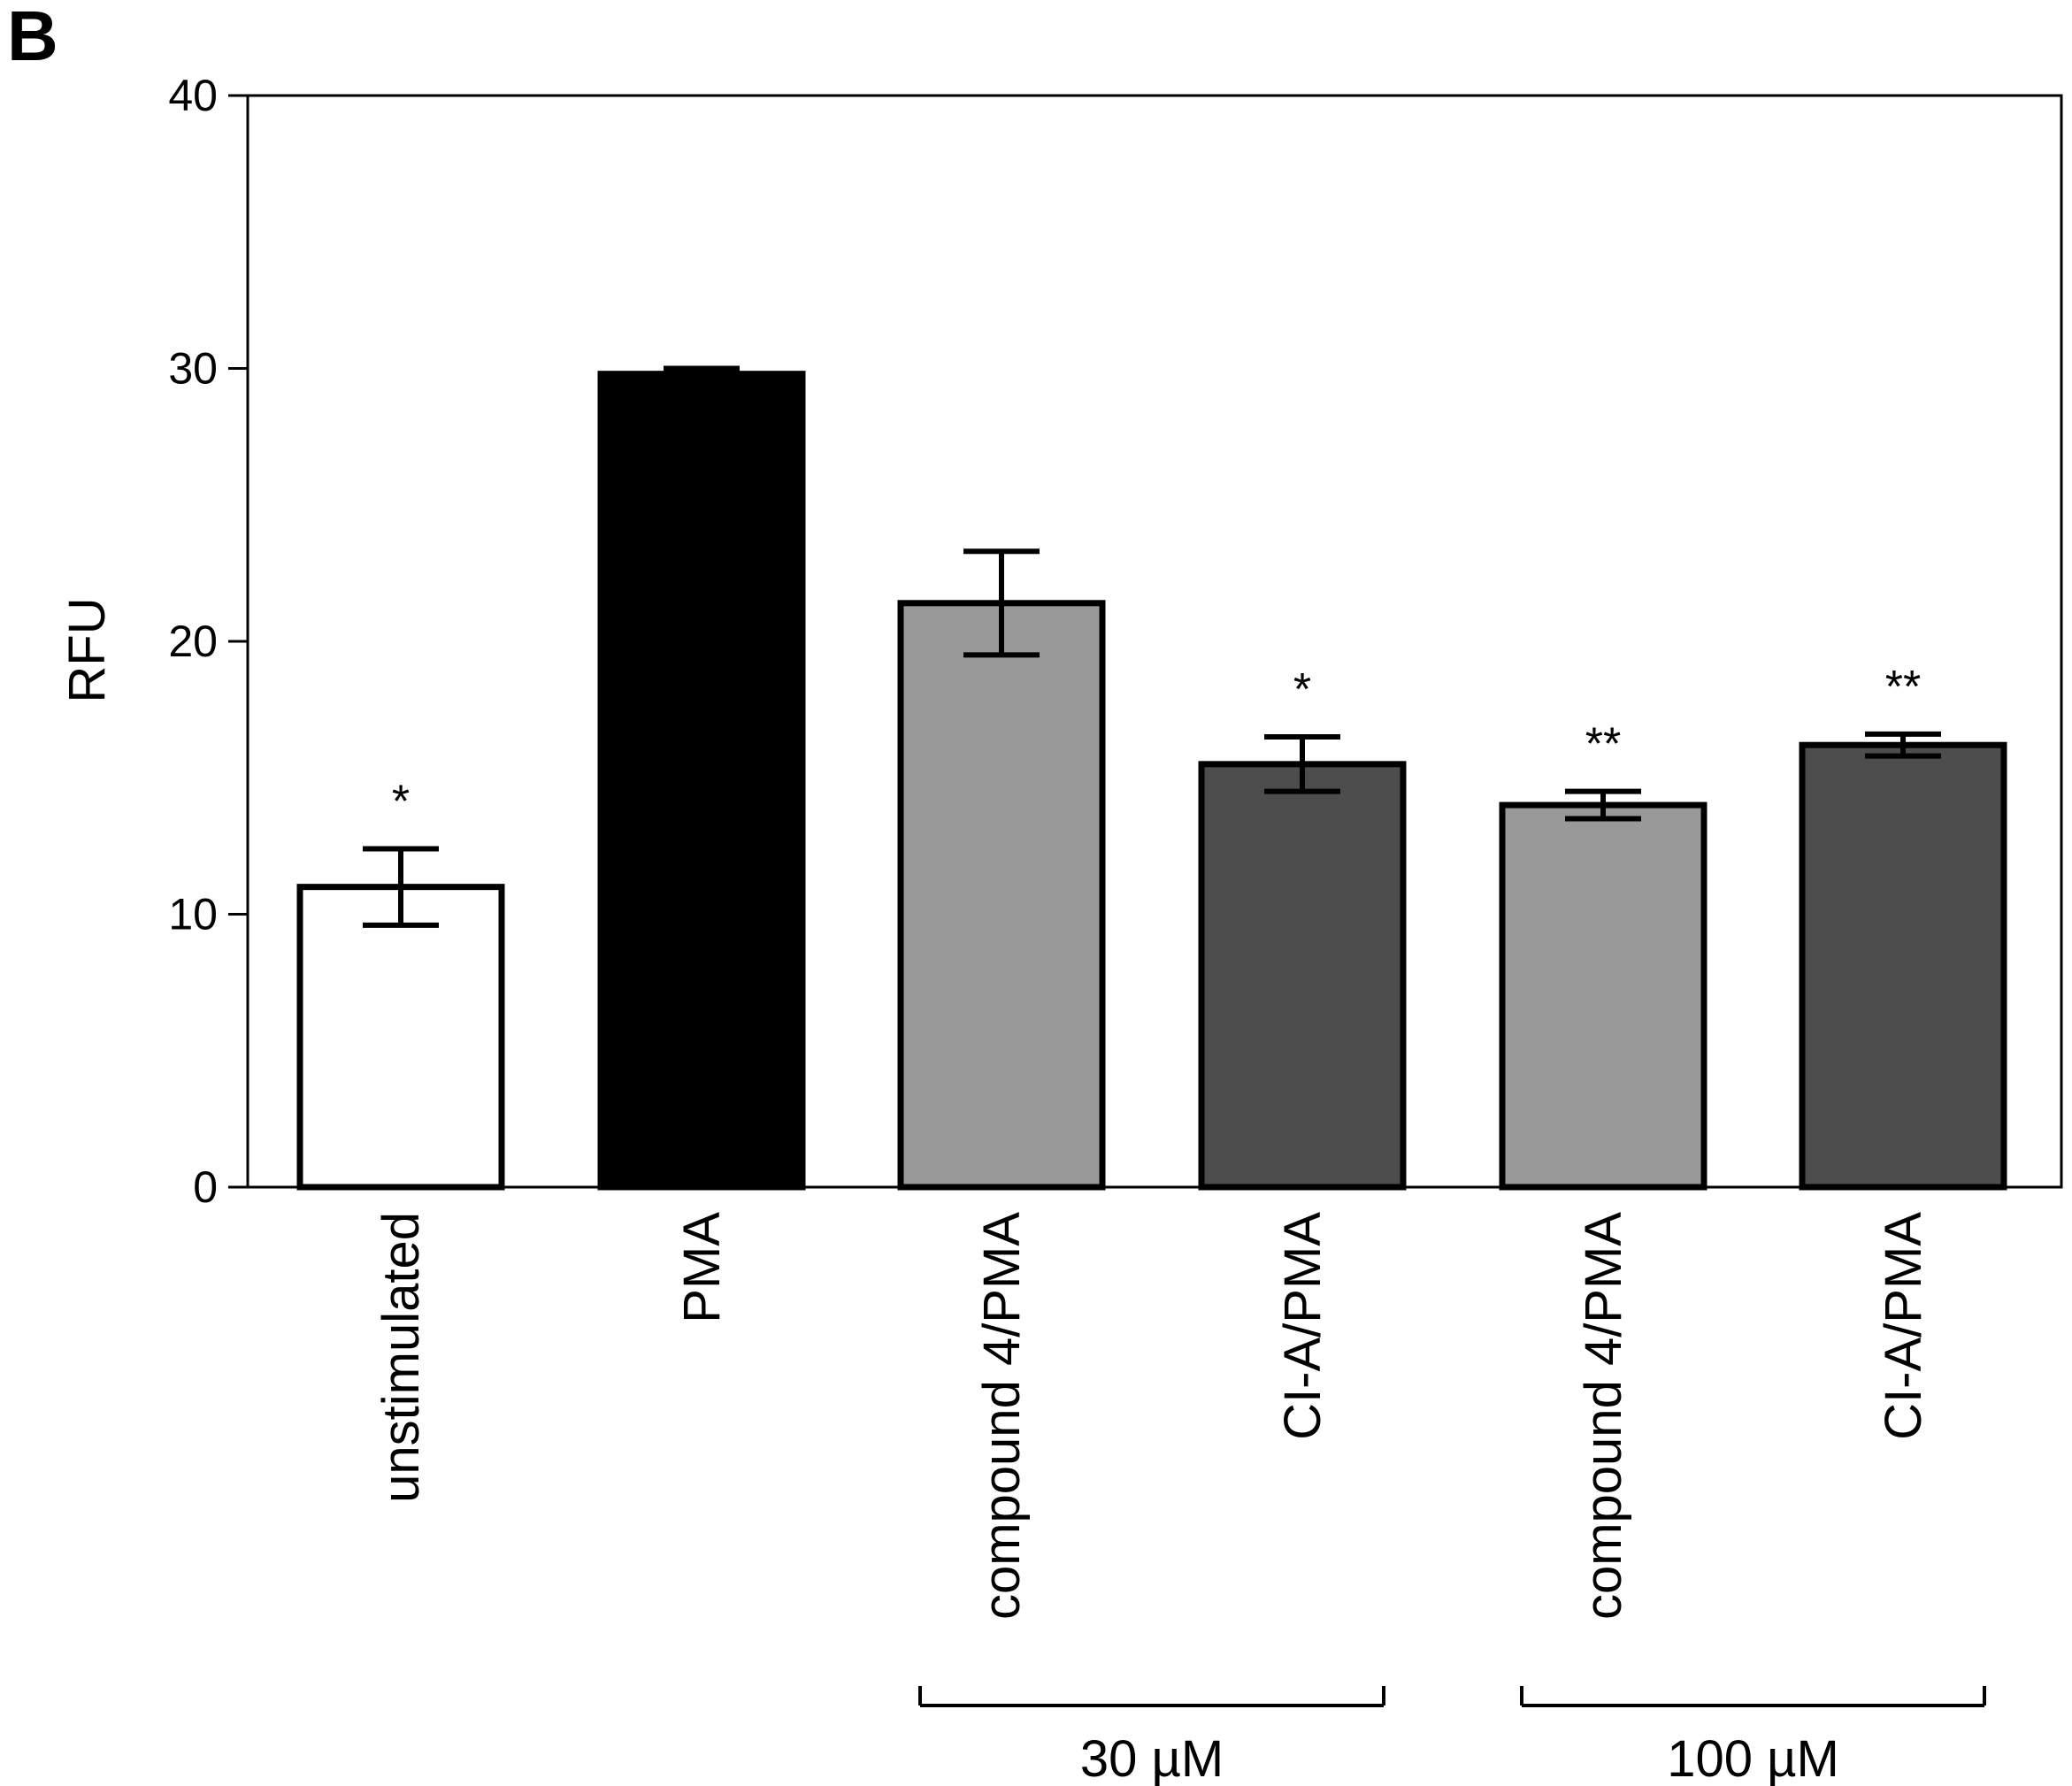 The image size is (2072, 1786). I want to click on category-label: unstimulated, so click(401, 1357).